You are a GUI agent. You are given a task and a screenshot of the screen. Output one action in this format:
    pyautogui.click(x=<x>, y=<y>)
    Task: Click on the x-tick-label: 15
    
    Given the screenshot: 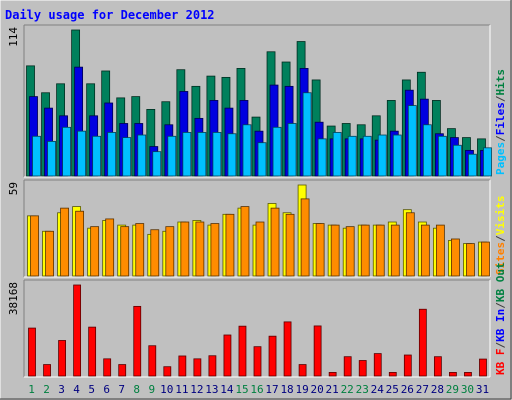 What is the action you would take?
    pyautogui.click(x=241, y=389)
    